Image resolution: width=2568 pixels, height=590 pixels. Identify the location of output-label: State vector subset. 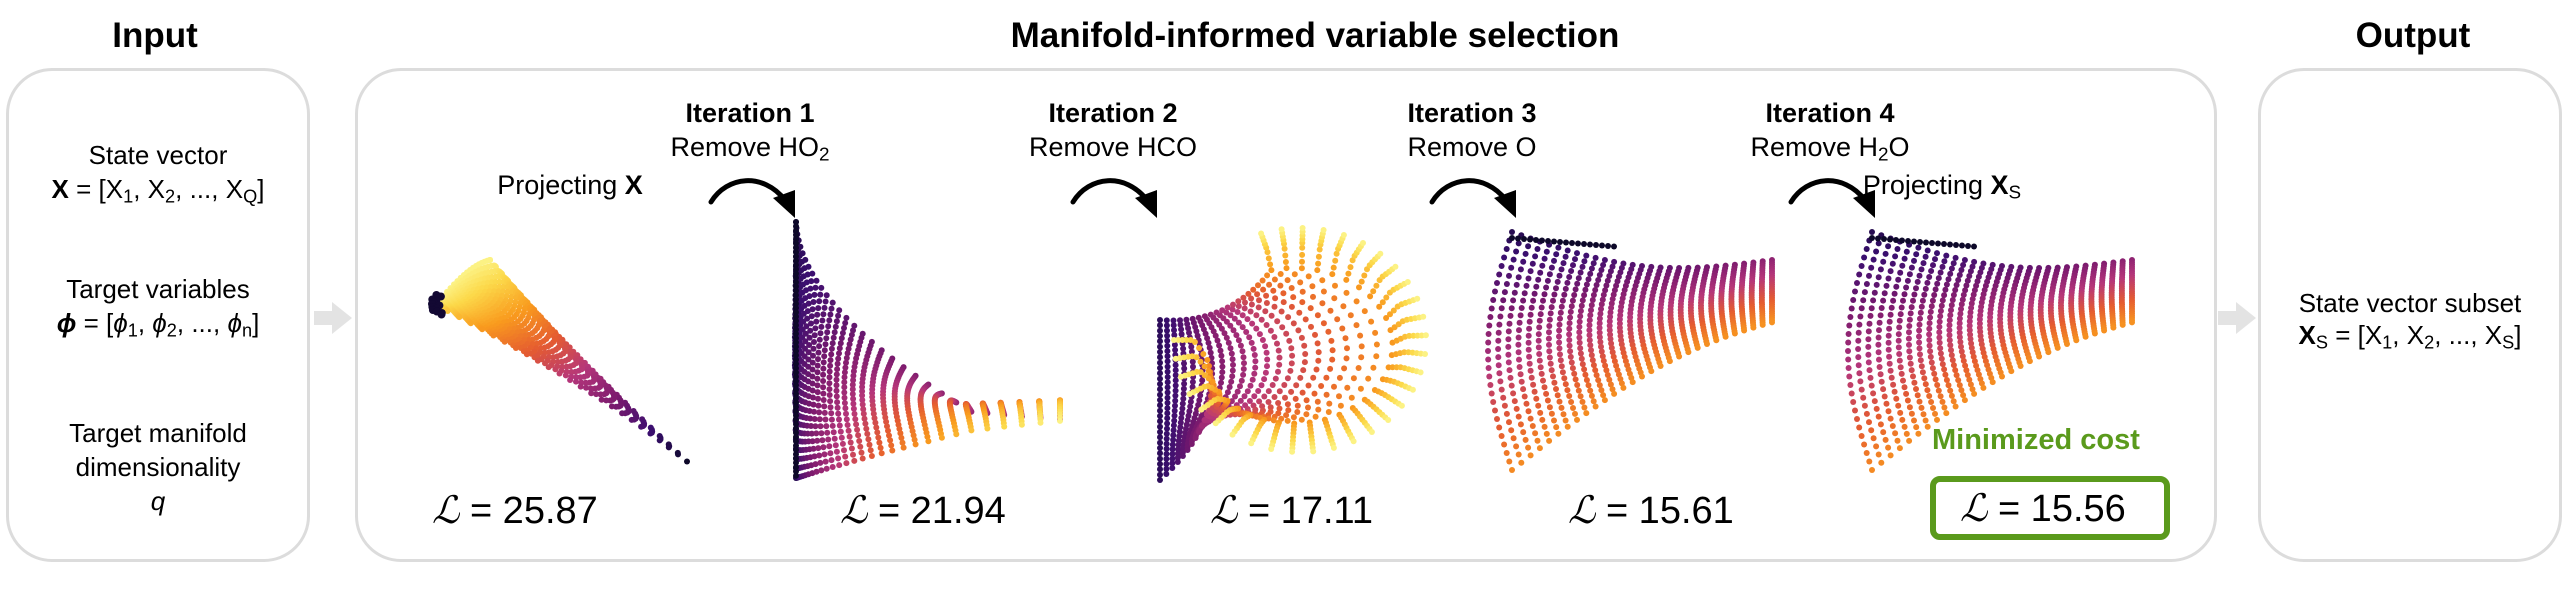
(2410, 303).